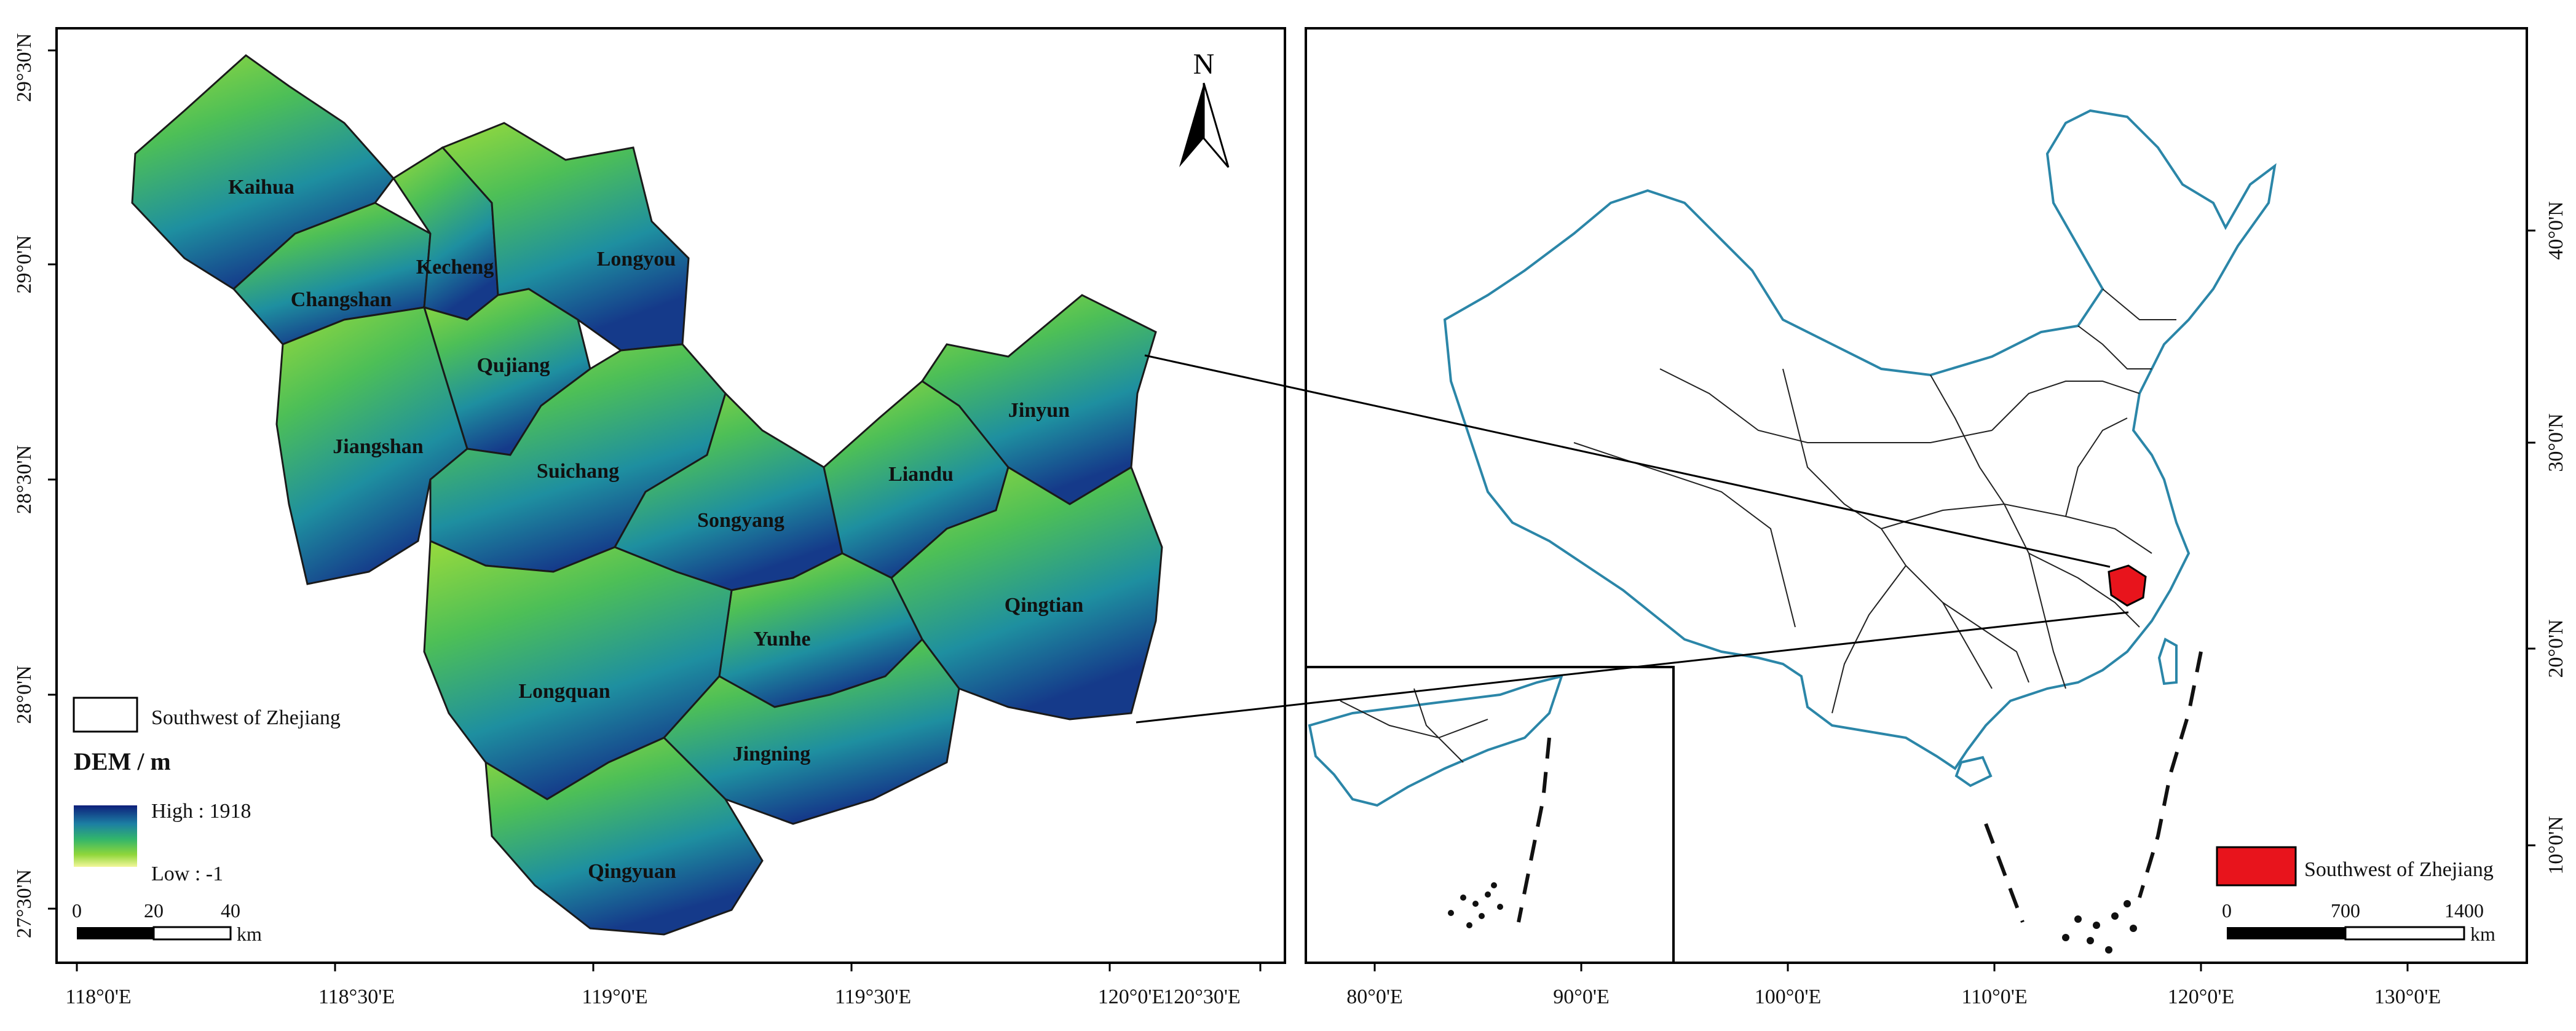 This screenshot has height=1031, width=2576. What do you see at coordinates (1026, 593) in the screenshot?
I see `county-qingtian` at bounding box center [1026, 593].